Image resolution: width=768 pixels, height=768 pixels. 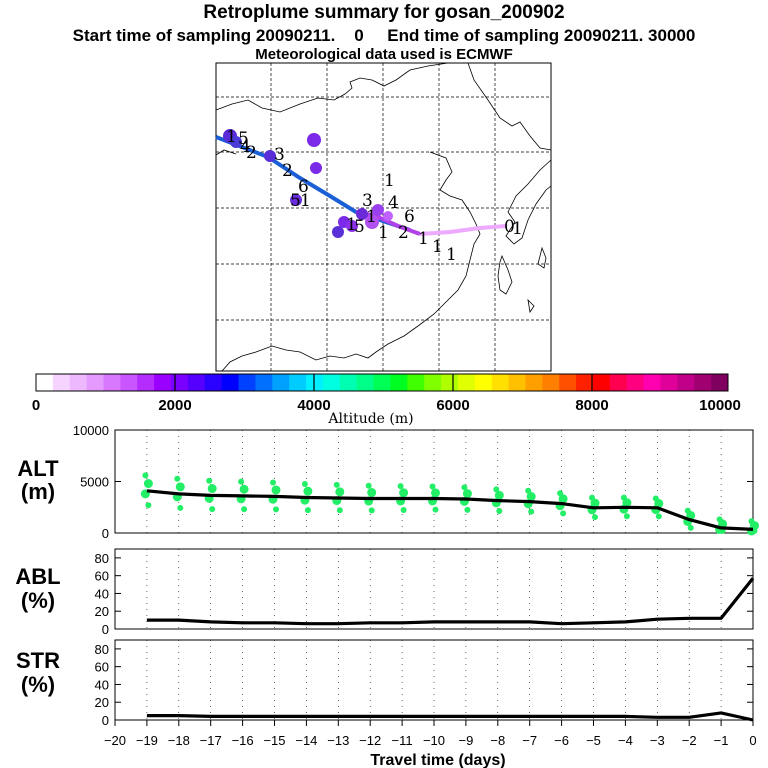 I want to click on x-tick-label: −18, so click(x=179, y=740).